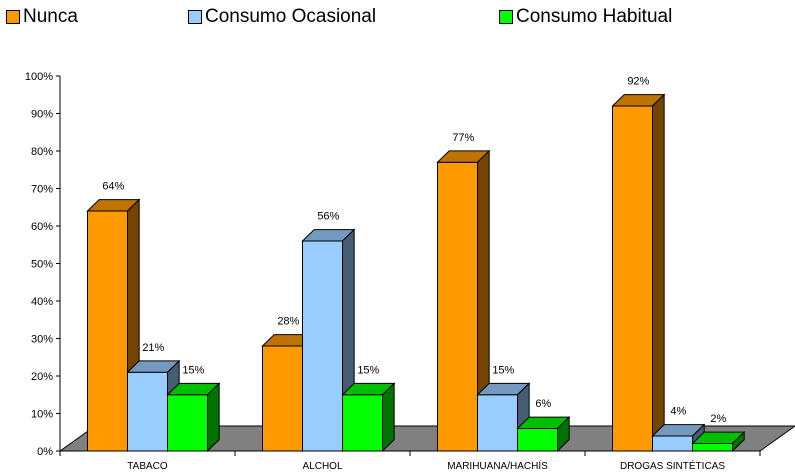 Image resolution: width=795 pixels, height=472 pixels. Describe the element at coordinates (42, 265) in the screenshot. I see `y-tick-label: 50%` at that location.